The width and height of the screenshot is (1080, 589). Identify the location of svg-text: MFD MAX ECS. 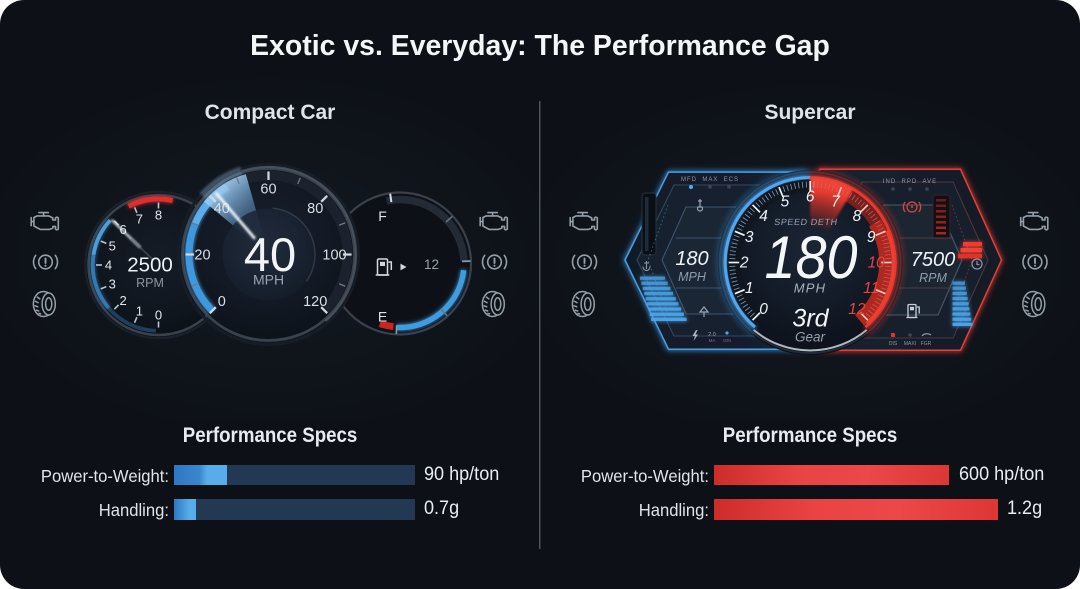
(710, 180).